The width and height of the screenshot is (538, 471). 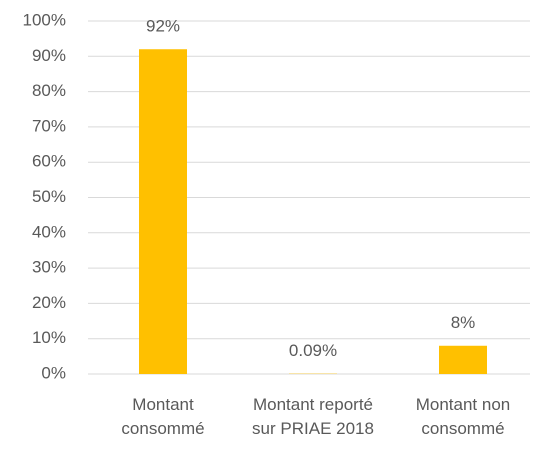 What do you see at coordinates (49, 55) in the screenshot?
I see `y-tick-label: 90%` at bounding box center [49, 55].